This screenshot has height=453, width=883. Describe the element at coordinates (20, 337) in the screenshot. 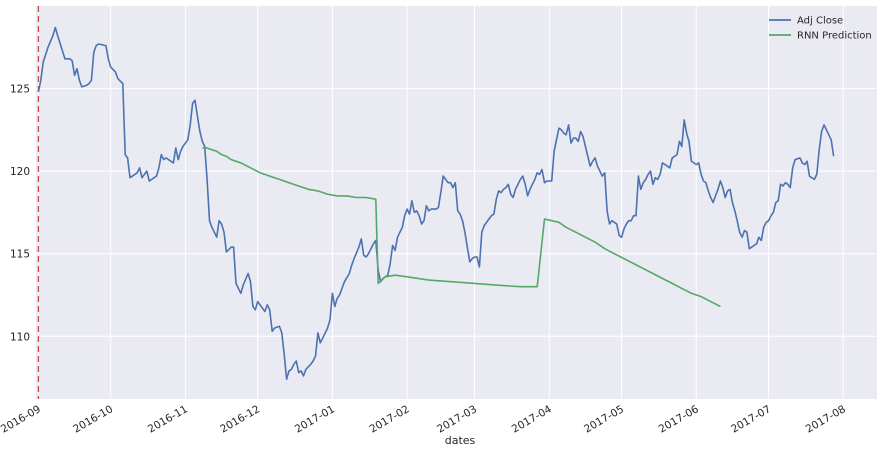

I see `y-tick-label: 110` at that location.